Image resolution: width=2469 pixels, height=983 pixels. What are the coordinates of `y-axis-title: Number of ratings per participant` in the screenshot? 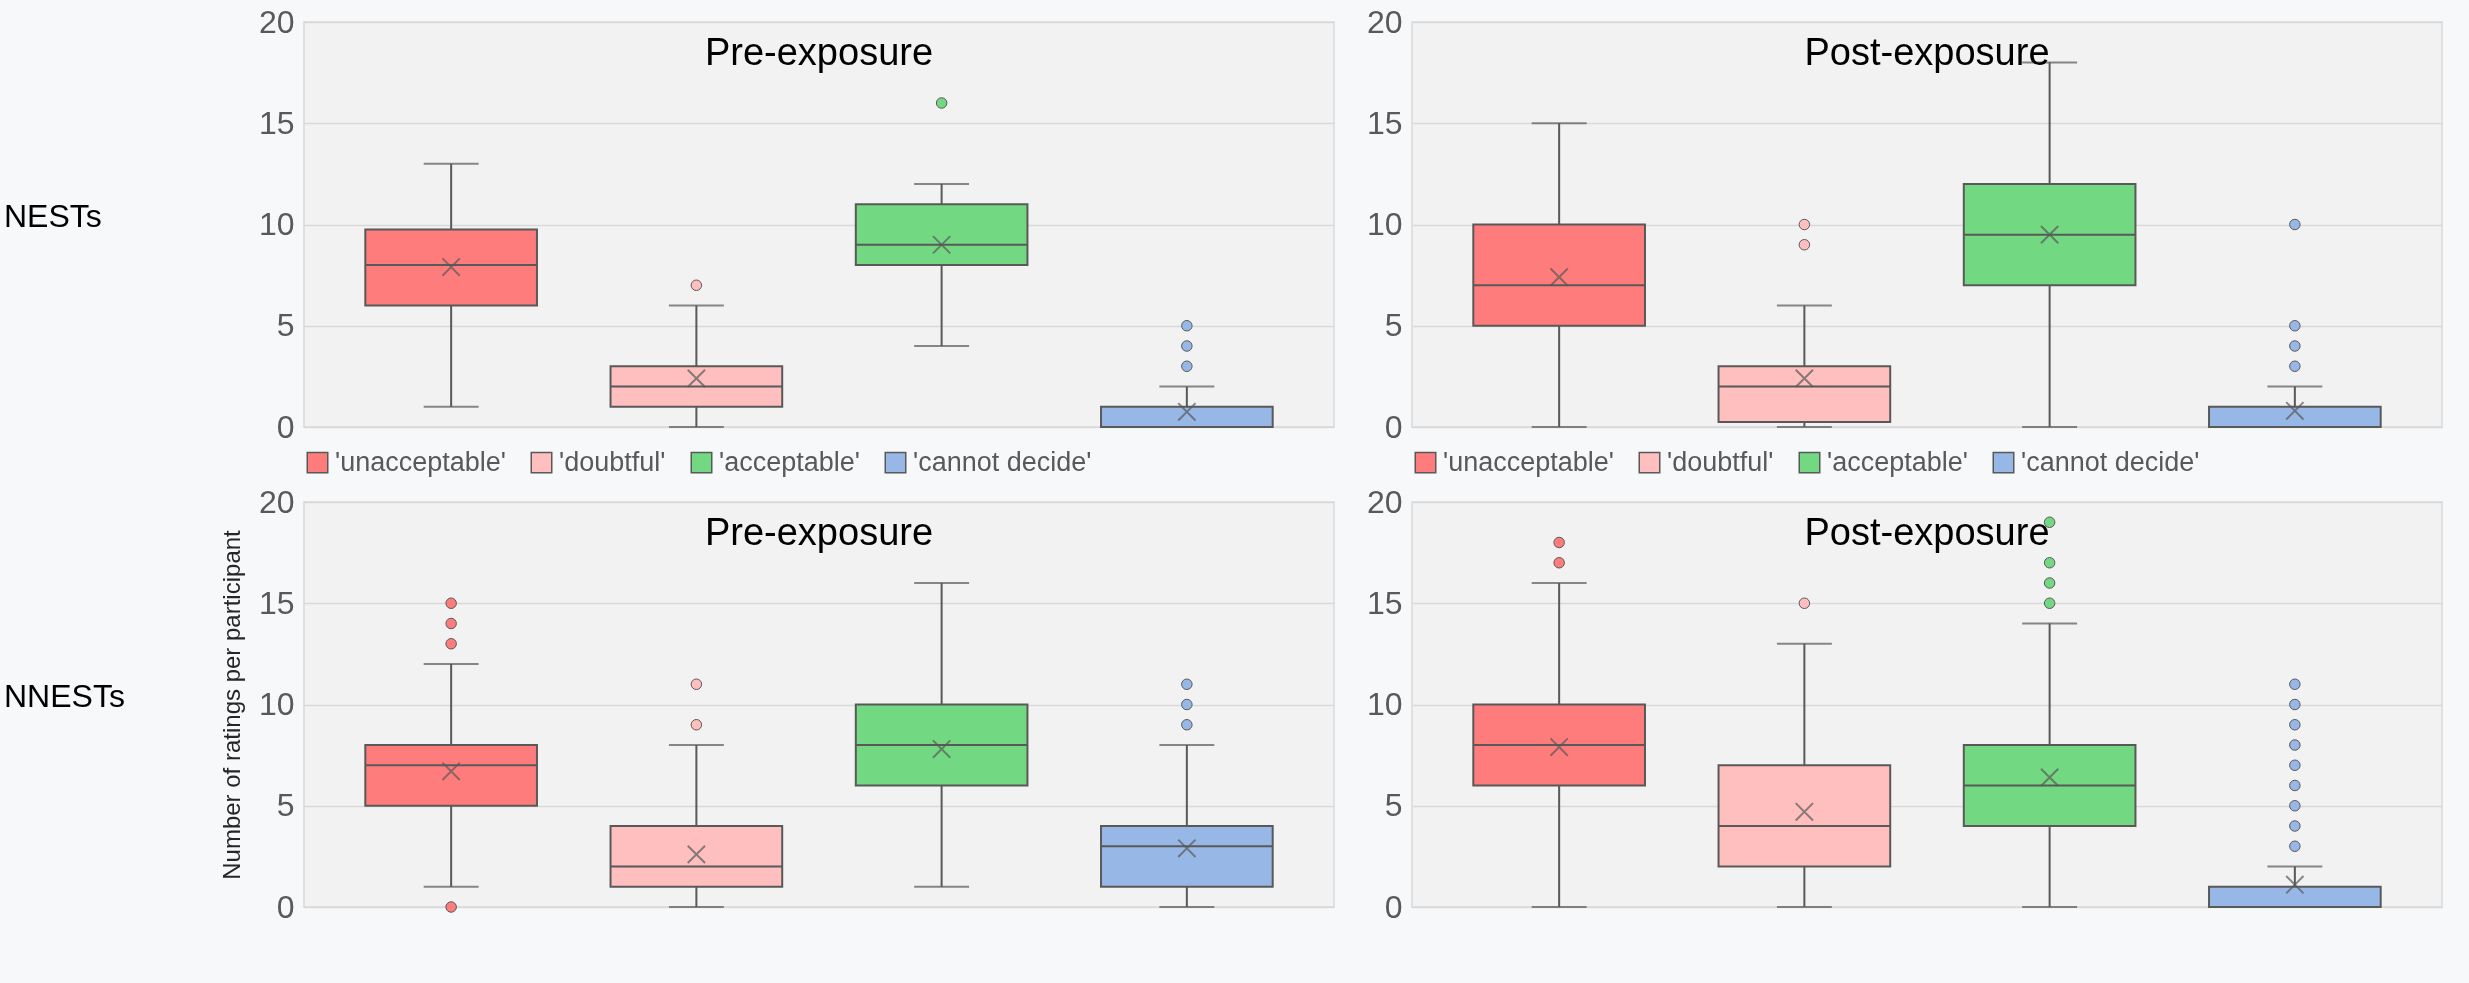 It's located at (231, 704).